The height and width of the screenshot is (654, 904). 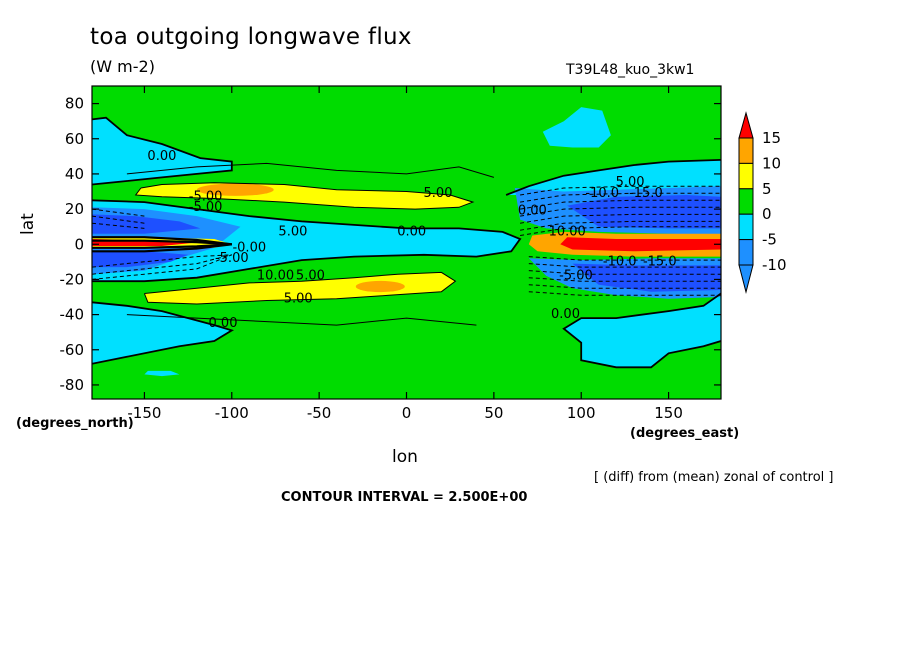 I want to click on x-axis-label: lon, so click(x=405, y=457).